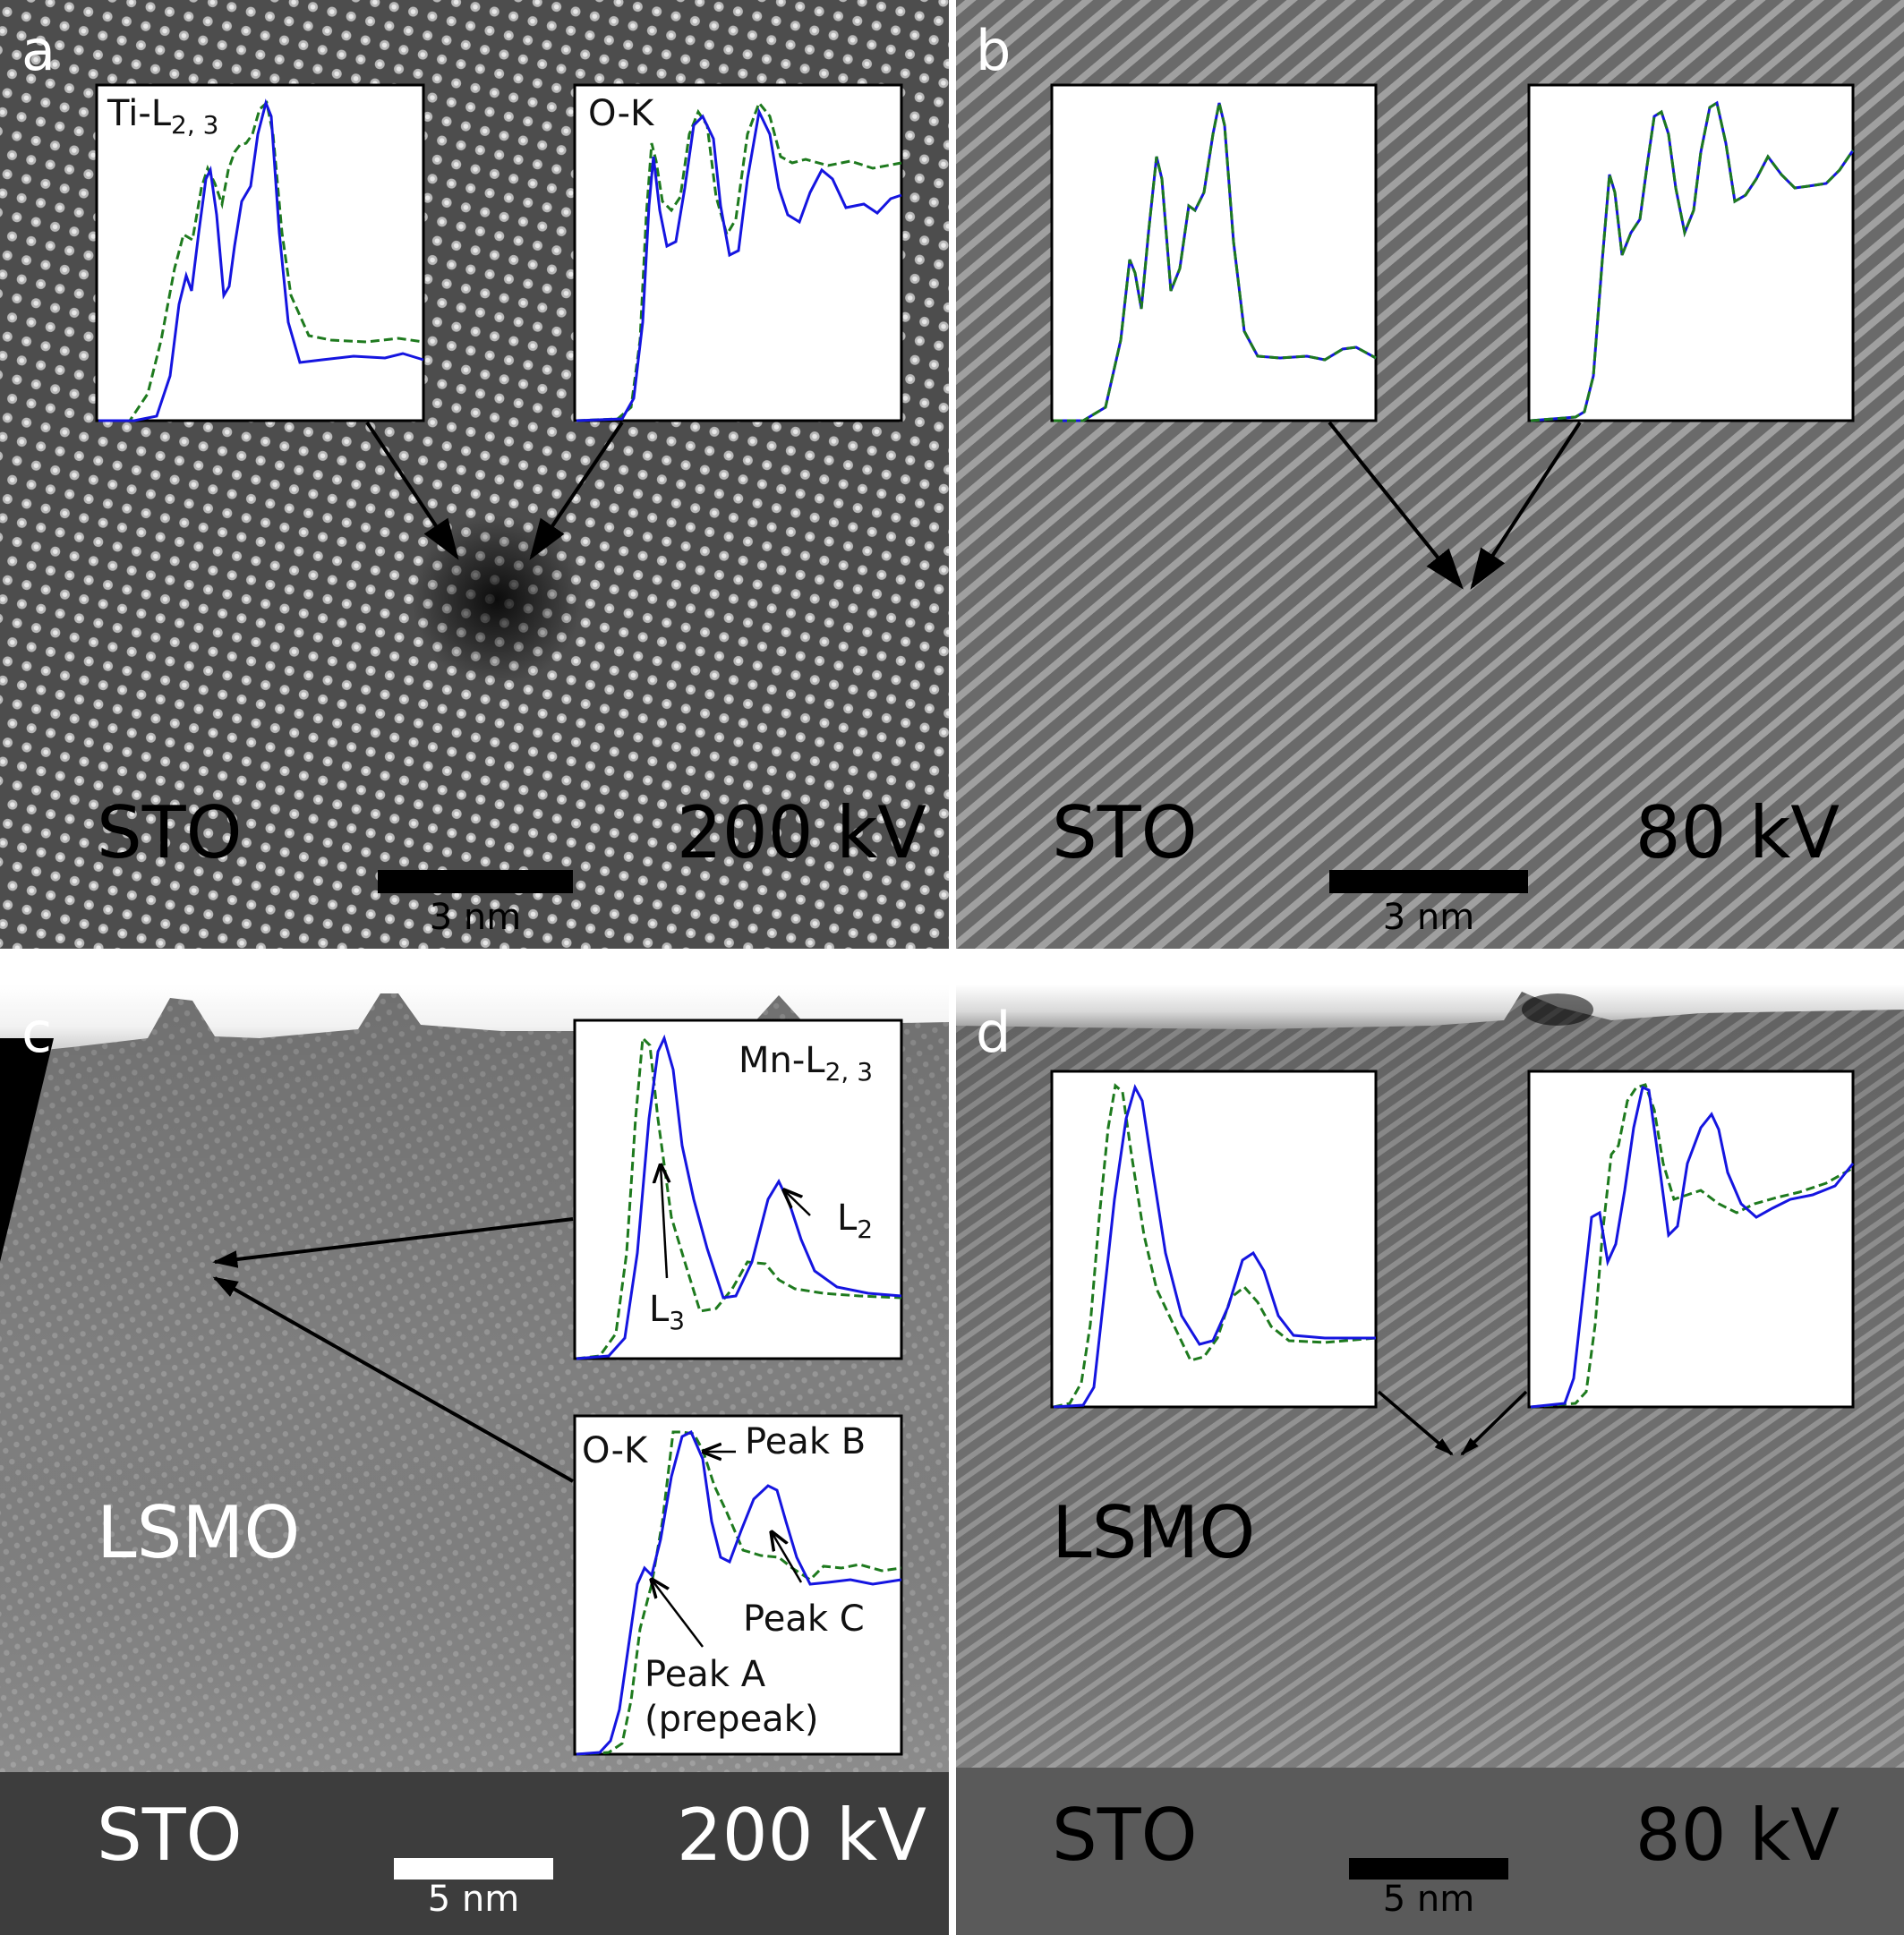 Image resolution: width=1904 pixels, height=1935 pixels. I want to click on peak-c-arrow, so click(787, 1558).